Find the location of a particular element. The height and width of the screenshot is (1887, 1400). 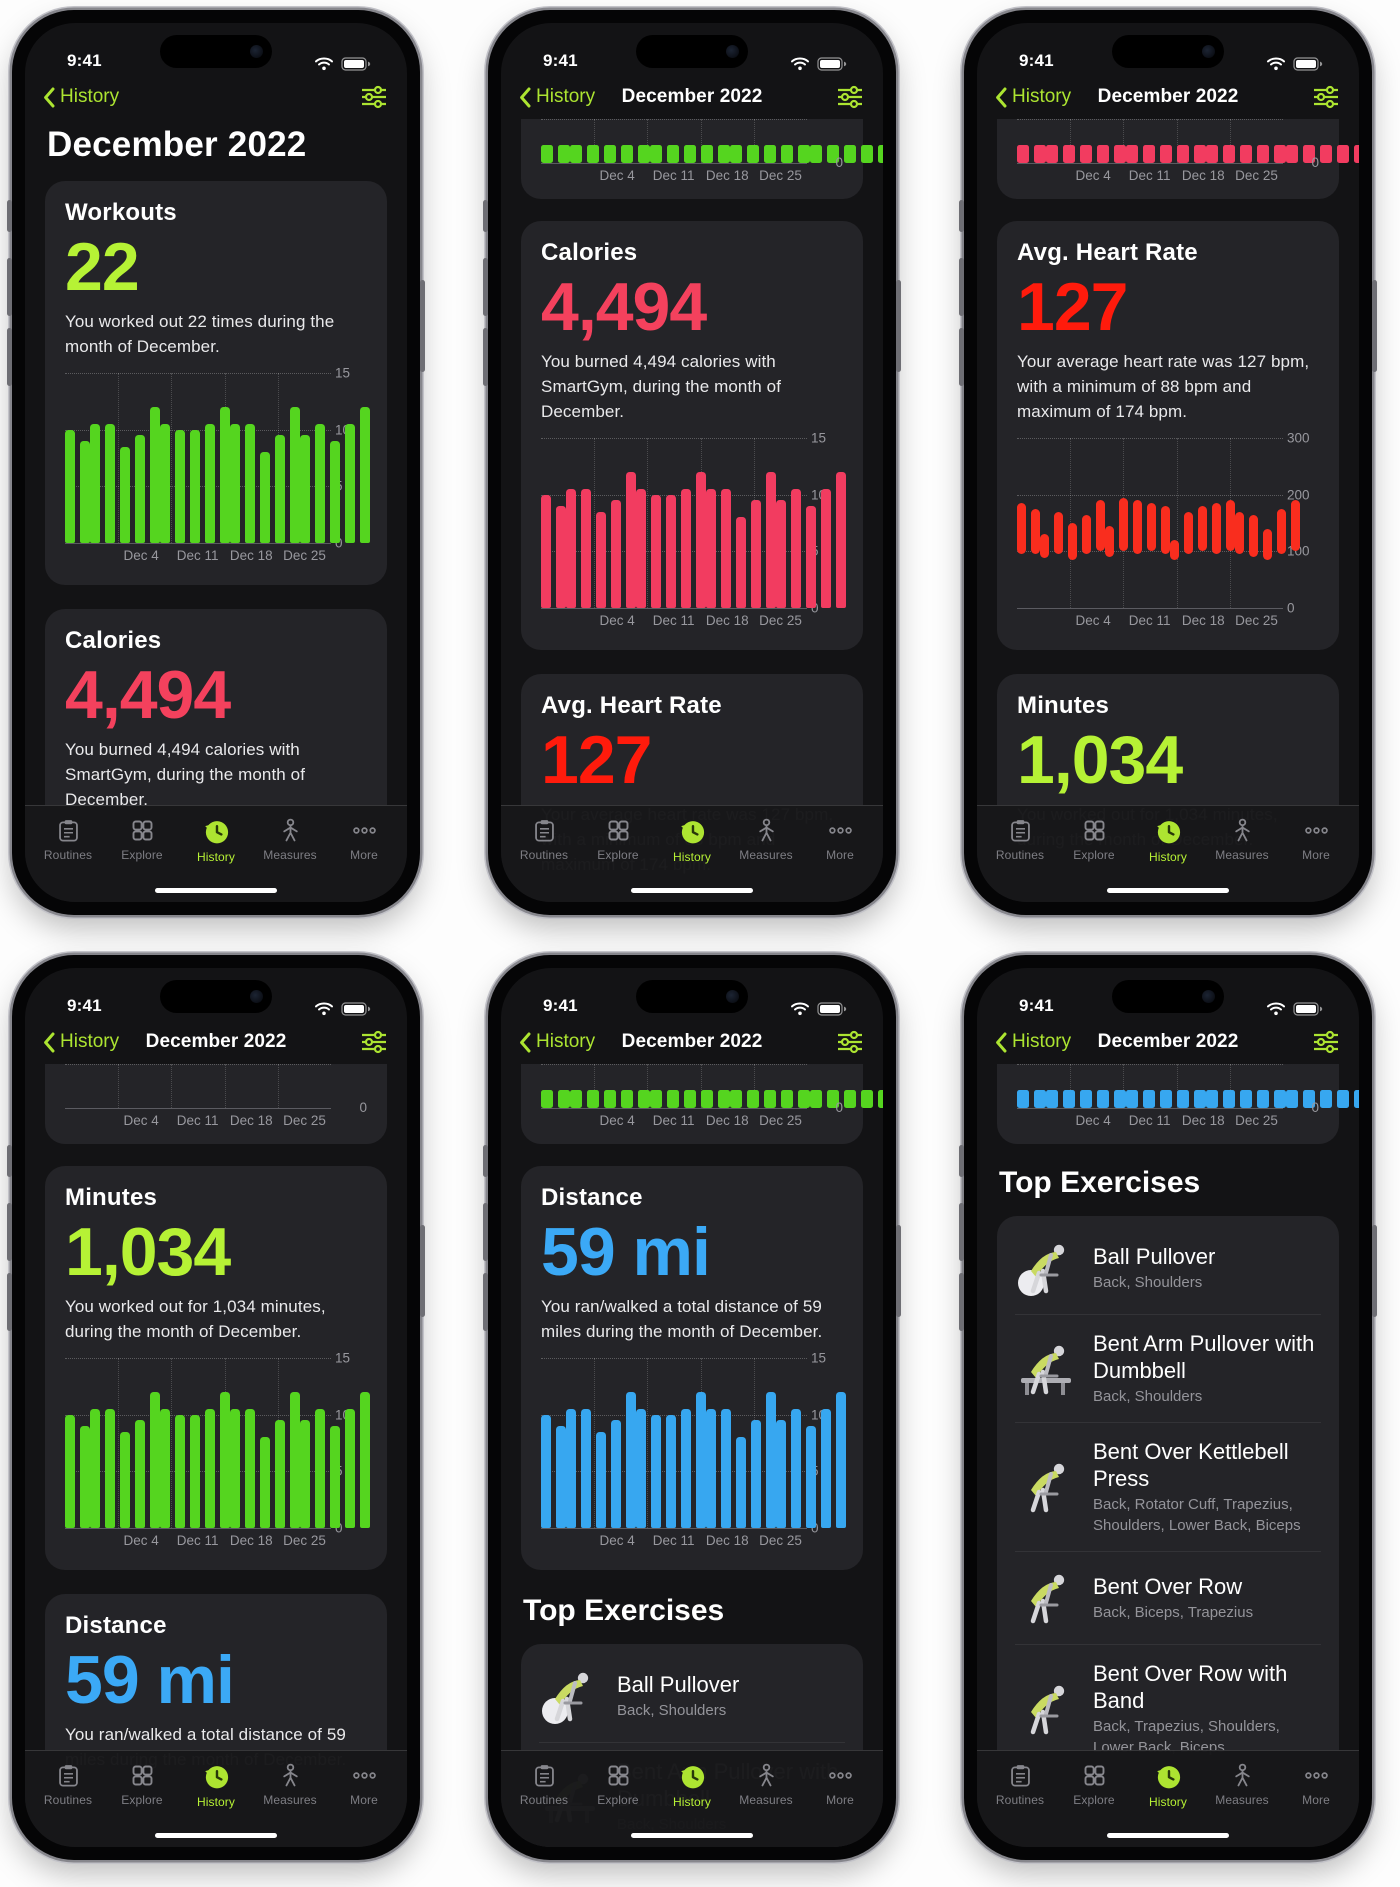

x-axis-tick-label: Dec 4 is located at coordinates (1093, 175).